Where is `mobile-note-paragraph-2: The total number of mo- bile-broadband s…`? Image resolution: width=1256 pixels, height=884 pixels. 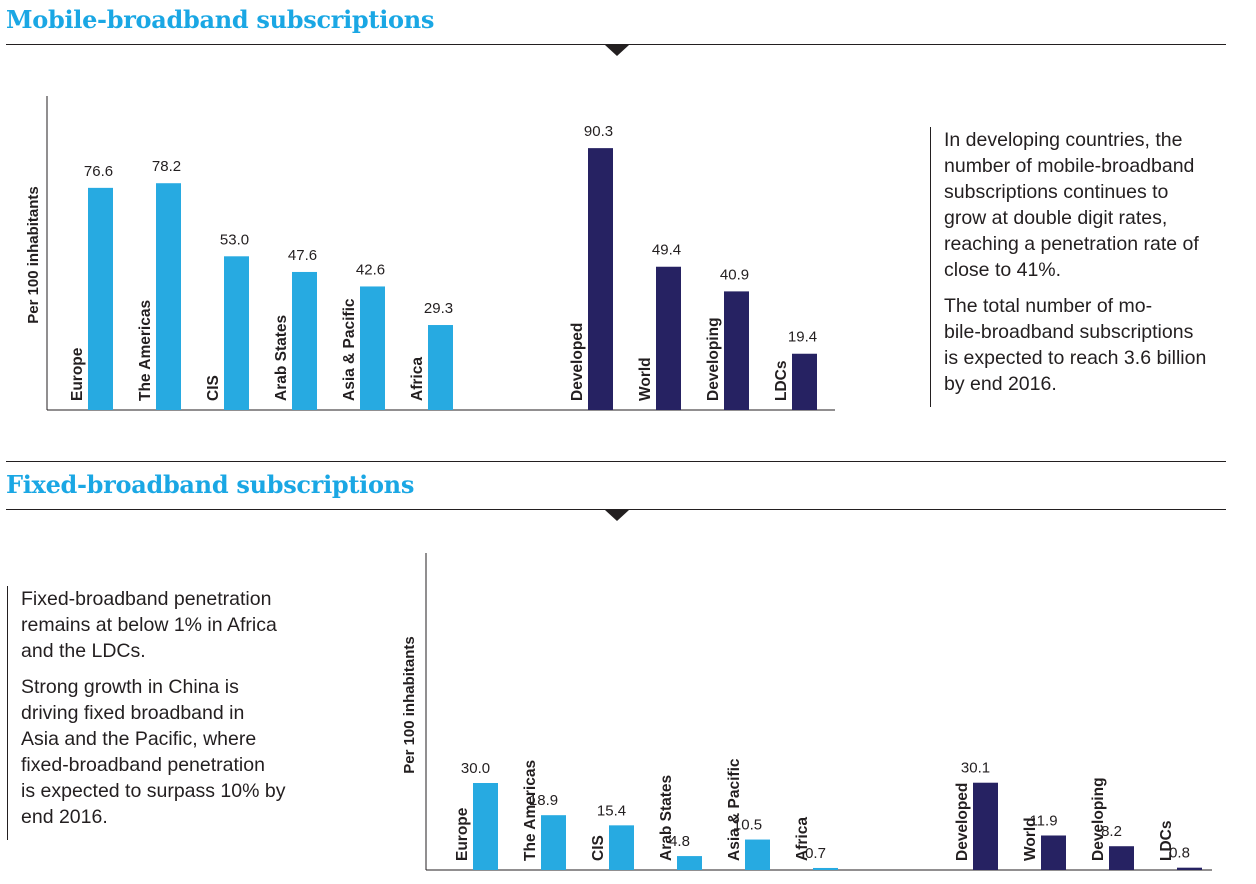
mobile-note-paragraph-2: The total number of mo- bile-broadband s… is located at coordinates (1075, 345).